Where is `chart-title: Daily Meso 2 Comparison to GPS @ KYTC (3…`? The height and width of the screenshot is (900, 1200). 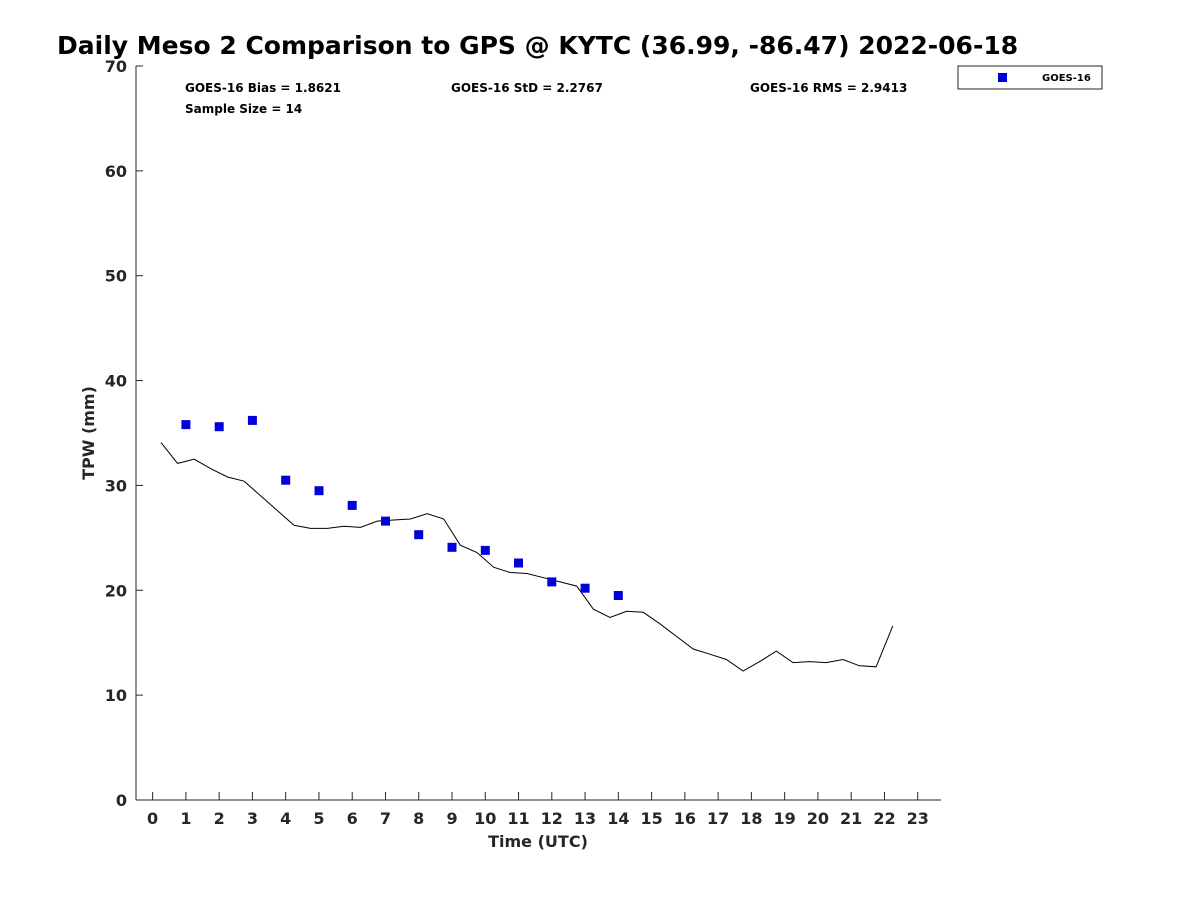 chart-title: Daily Meso 2 Comparison to GPS @ KYTC (3… is located at coordinates (537, 45).